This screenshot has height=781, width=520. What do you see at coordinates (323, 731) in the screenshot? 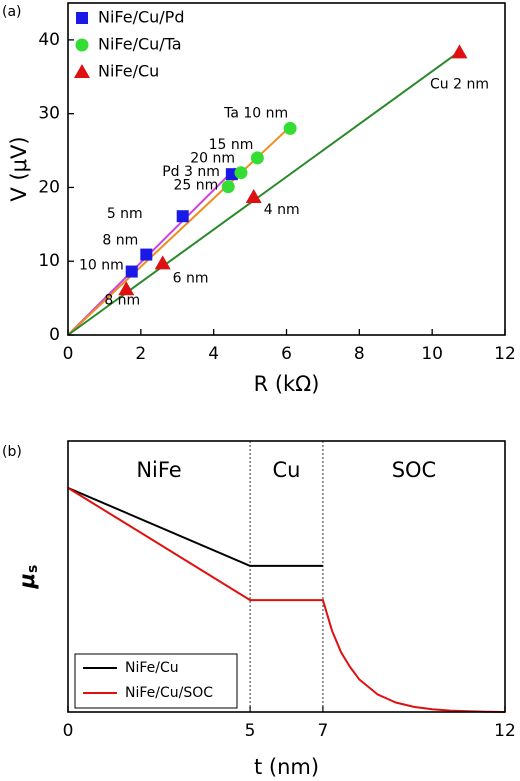
I see `x-tick-label: 7` at bounding box center [323, 731].